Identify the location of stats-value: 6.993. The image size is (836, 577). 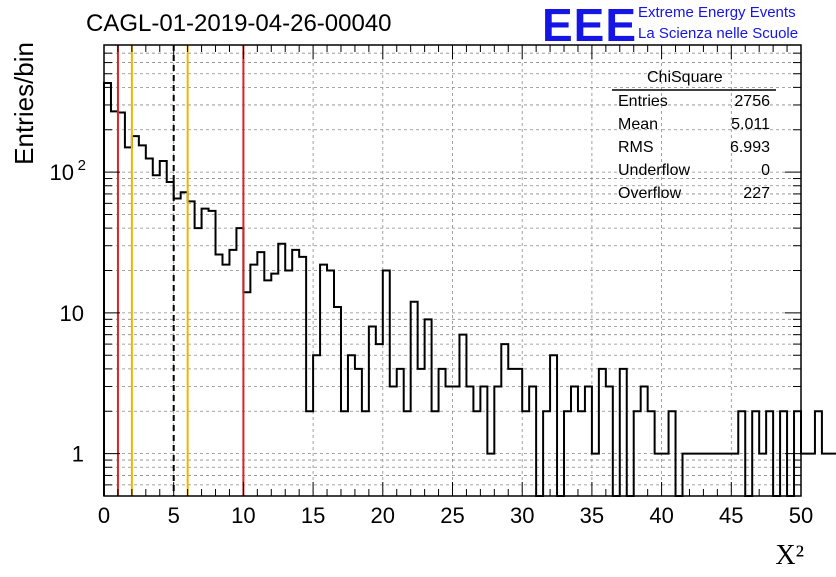
(749, 147).